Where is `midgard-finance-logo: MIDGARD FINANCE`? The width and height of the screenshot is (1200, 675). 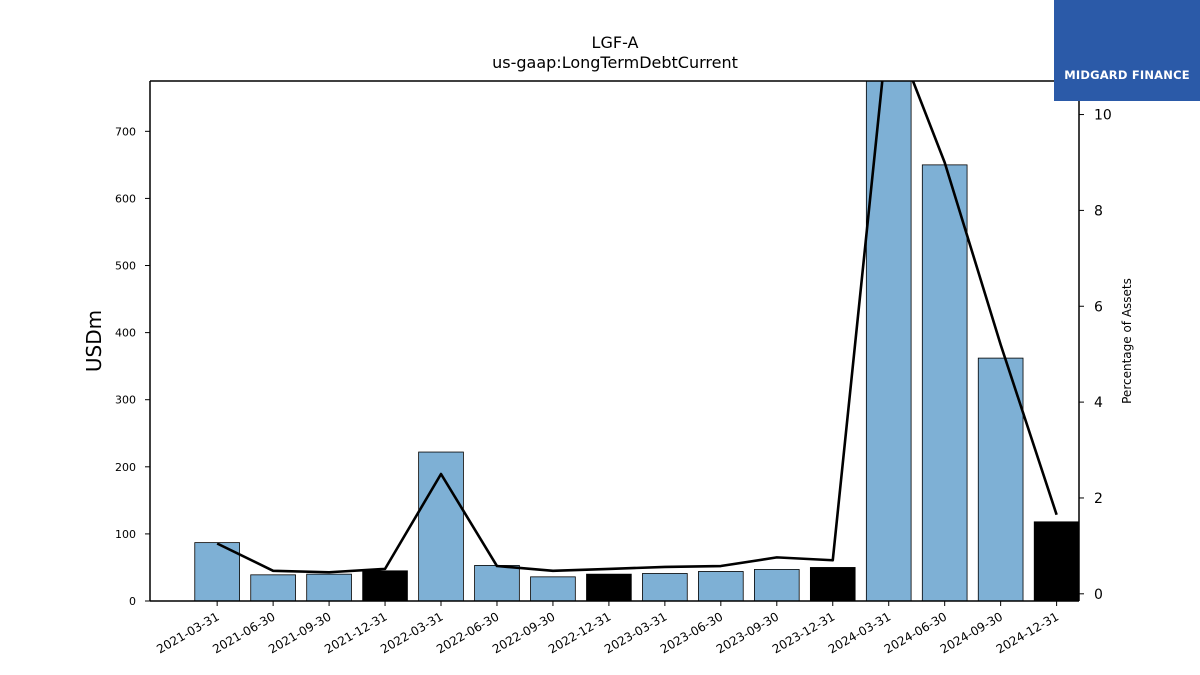
midgard-finance-logo: MIDGARD FINANCE is located at coordinates (1127, 50).